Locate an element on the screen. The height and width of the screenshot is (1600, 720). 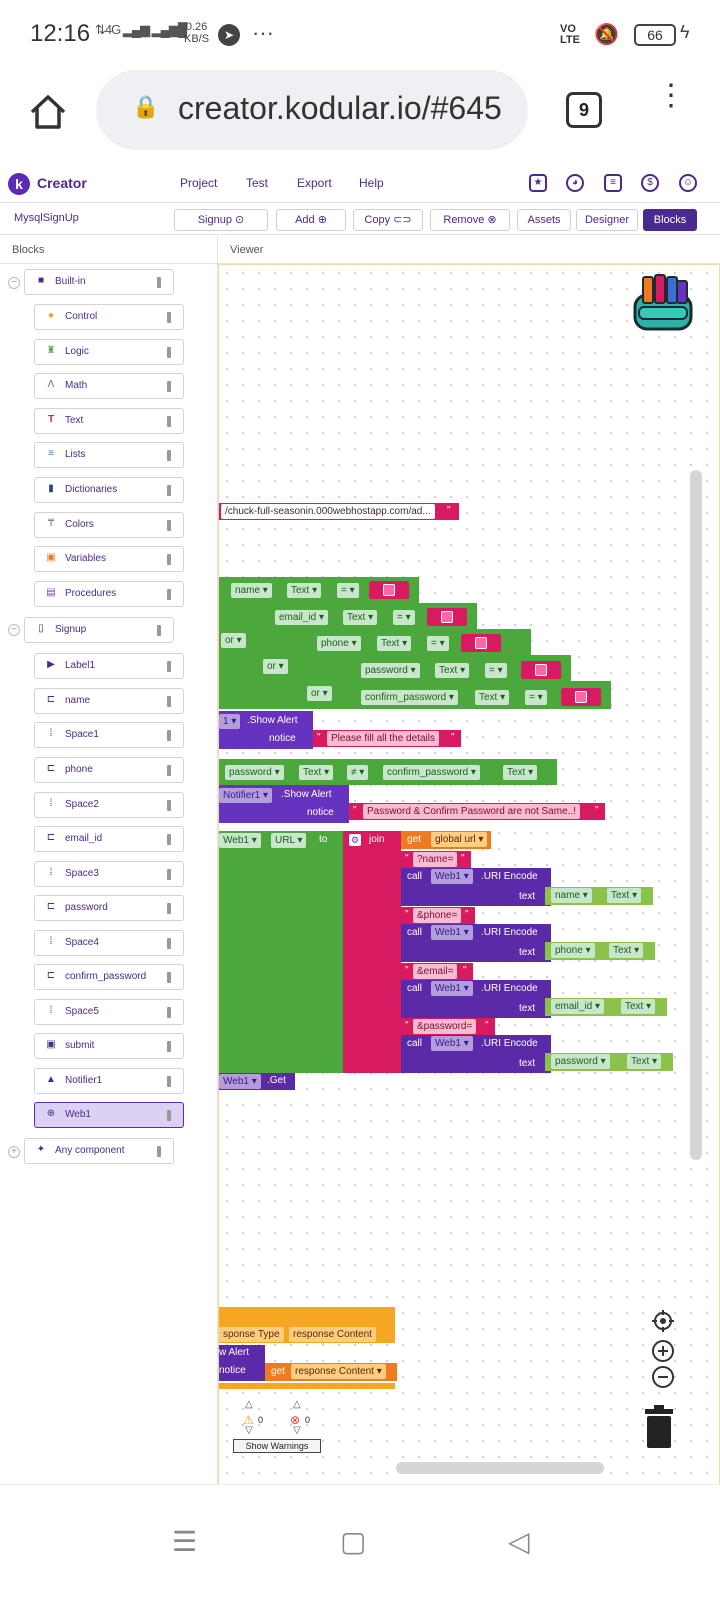
show-warnings-button: Show Warnings is located at coordinates (277, 1446).